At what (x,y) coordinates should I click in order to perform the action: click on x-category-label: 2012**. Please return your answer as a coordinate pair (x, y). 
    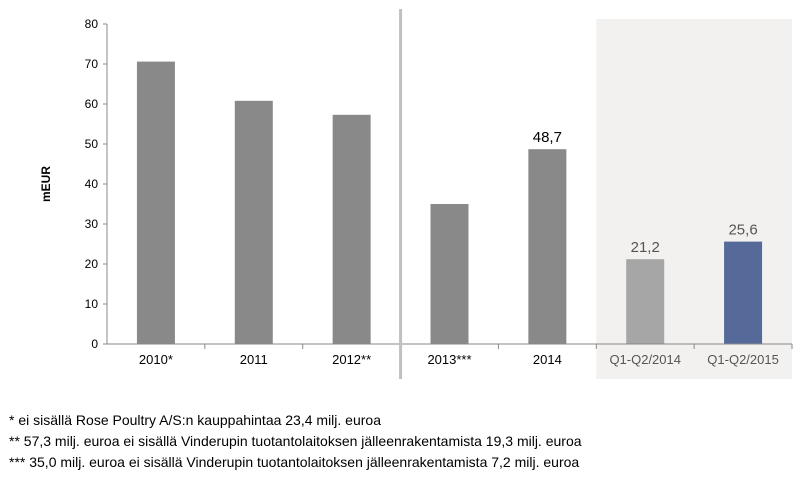
    Looking at the image, I should click on (351, 359).